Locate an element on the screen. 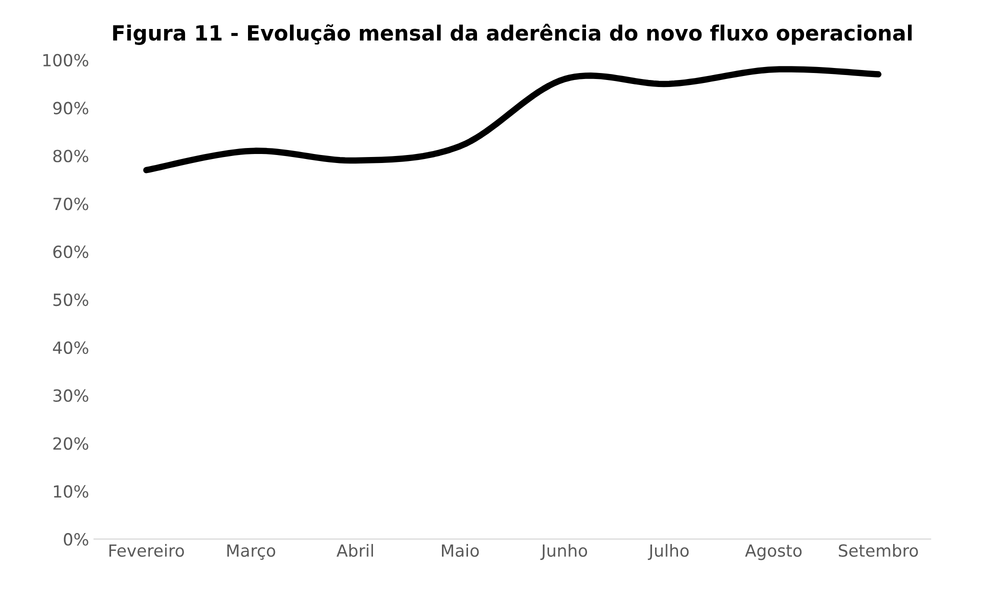 The height and width of the screenshot is (599, 990). x-tick-label: Maio is located at coordinates (460, 550).